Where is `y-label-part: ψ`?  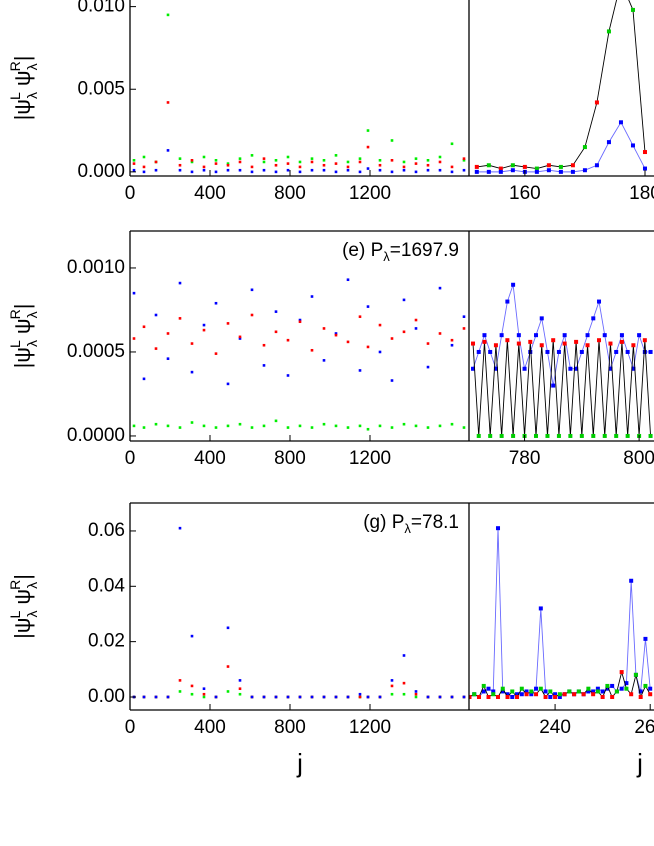 y-label-part: ψ is located at coordinates (22, 329).